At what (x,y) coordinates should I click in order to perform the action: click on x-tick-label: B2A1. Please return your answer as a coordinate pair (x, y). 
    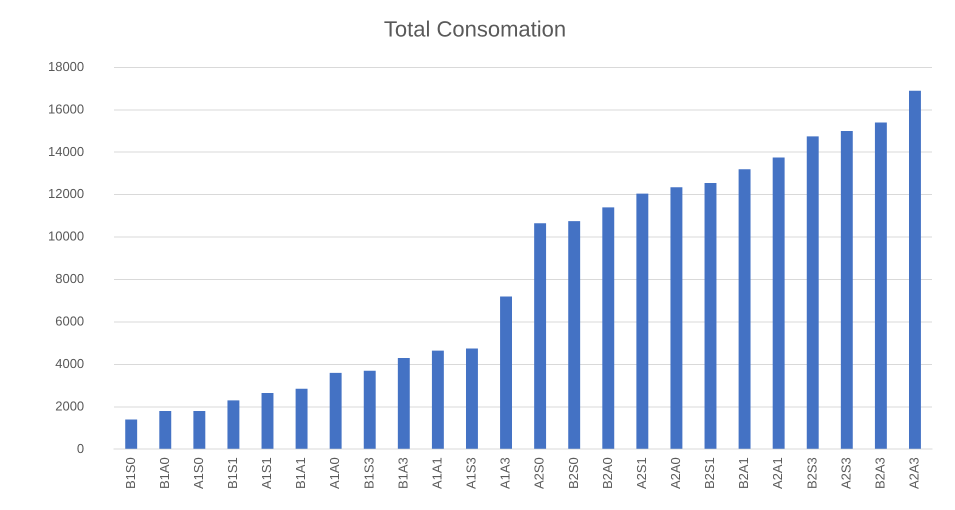
    Looking at the image, I should click on (744, 473).